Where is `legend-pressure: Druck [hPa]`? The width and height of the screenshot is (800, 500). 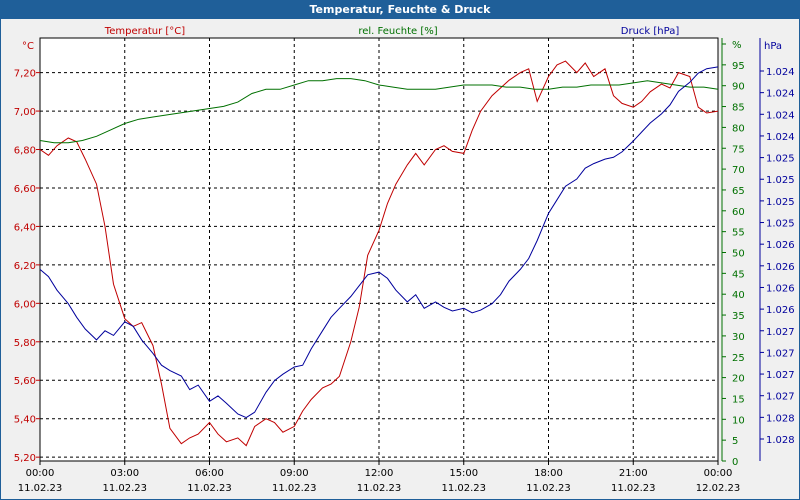
legend-pressure: Druck [hPa] is located at coordinates (650, 31).